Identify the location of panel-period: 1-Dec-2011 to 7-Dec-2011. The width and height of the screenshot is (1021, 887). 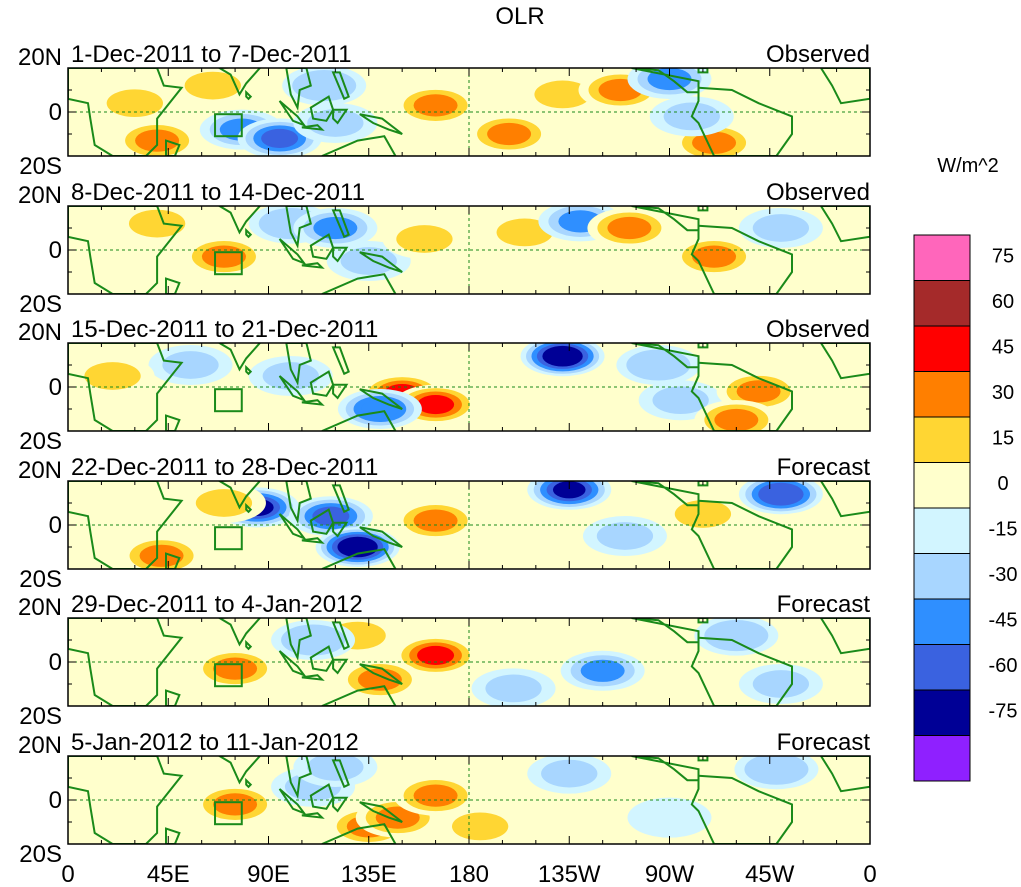
(211, 54).